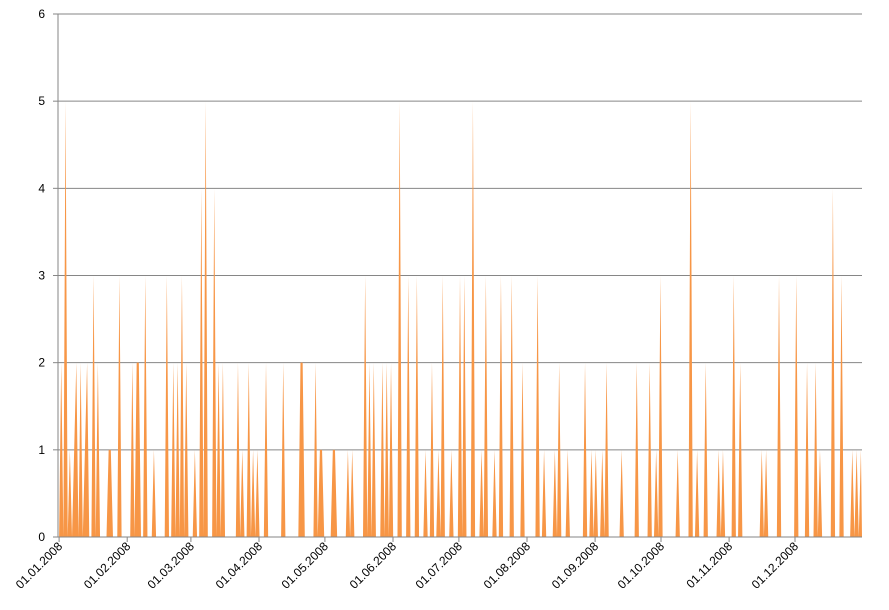 The width and height of the screenshot is (889, 610). I want to click on y-tick-label: 0, so click(41, 537).